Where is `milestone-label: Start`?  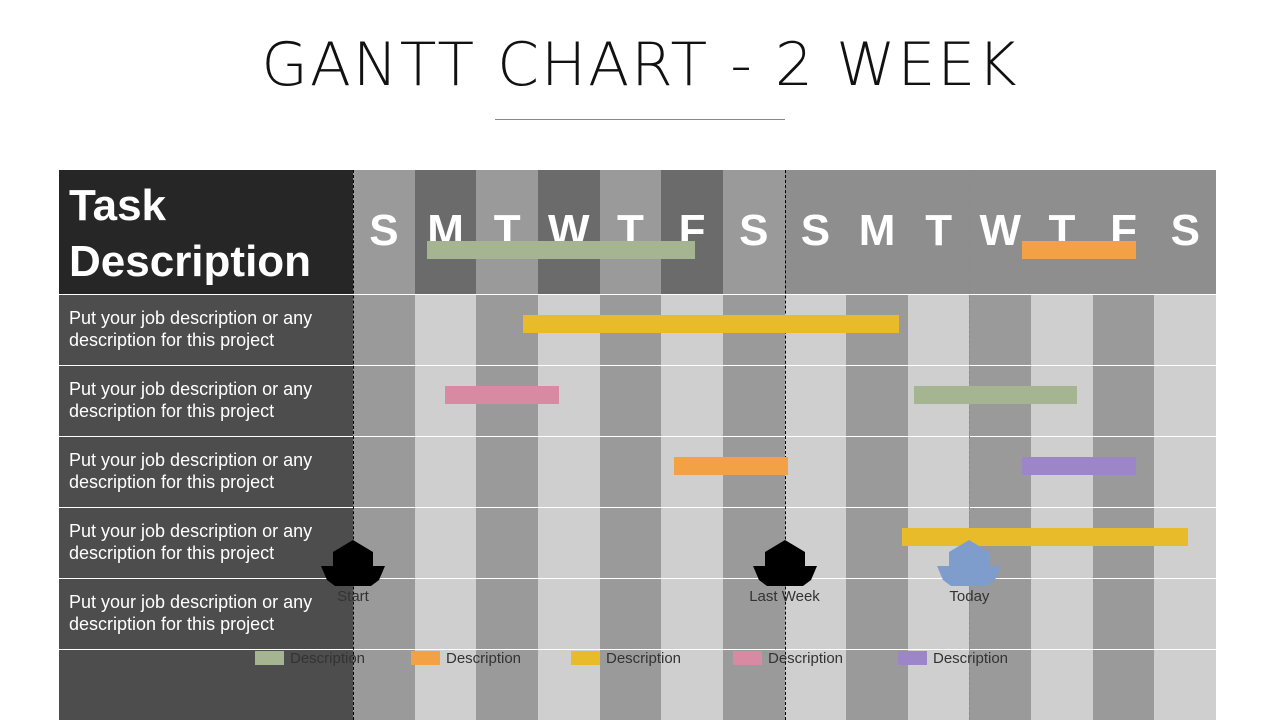
milestone-label: Start is located at coordinates (353, 596).